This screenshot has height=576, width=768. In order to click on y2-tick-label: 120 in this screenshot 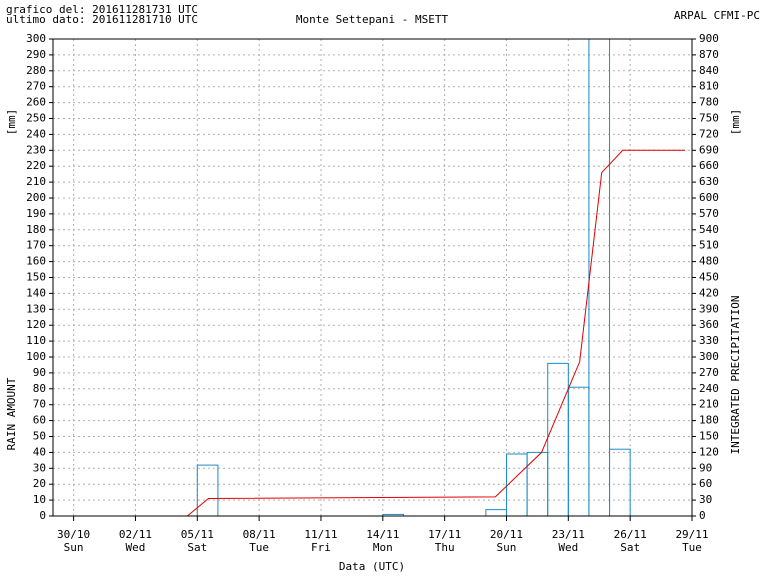, I will do `click(709, 451)`.